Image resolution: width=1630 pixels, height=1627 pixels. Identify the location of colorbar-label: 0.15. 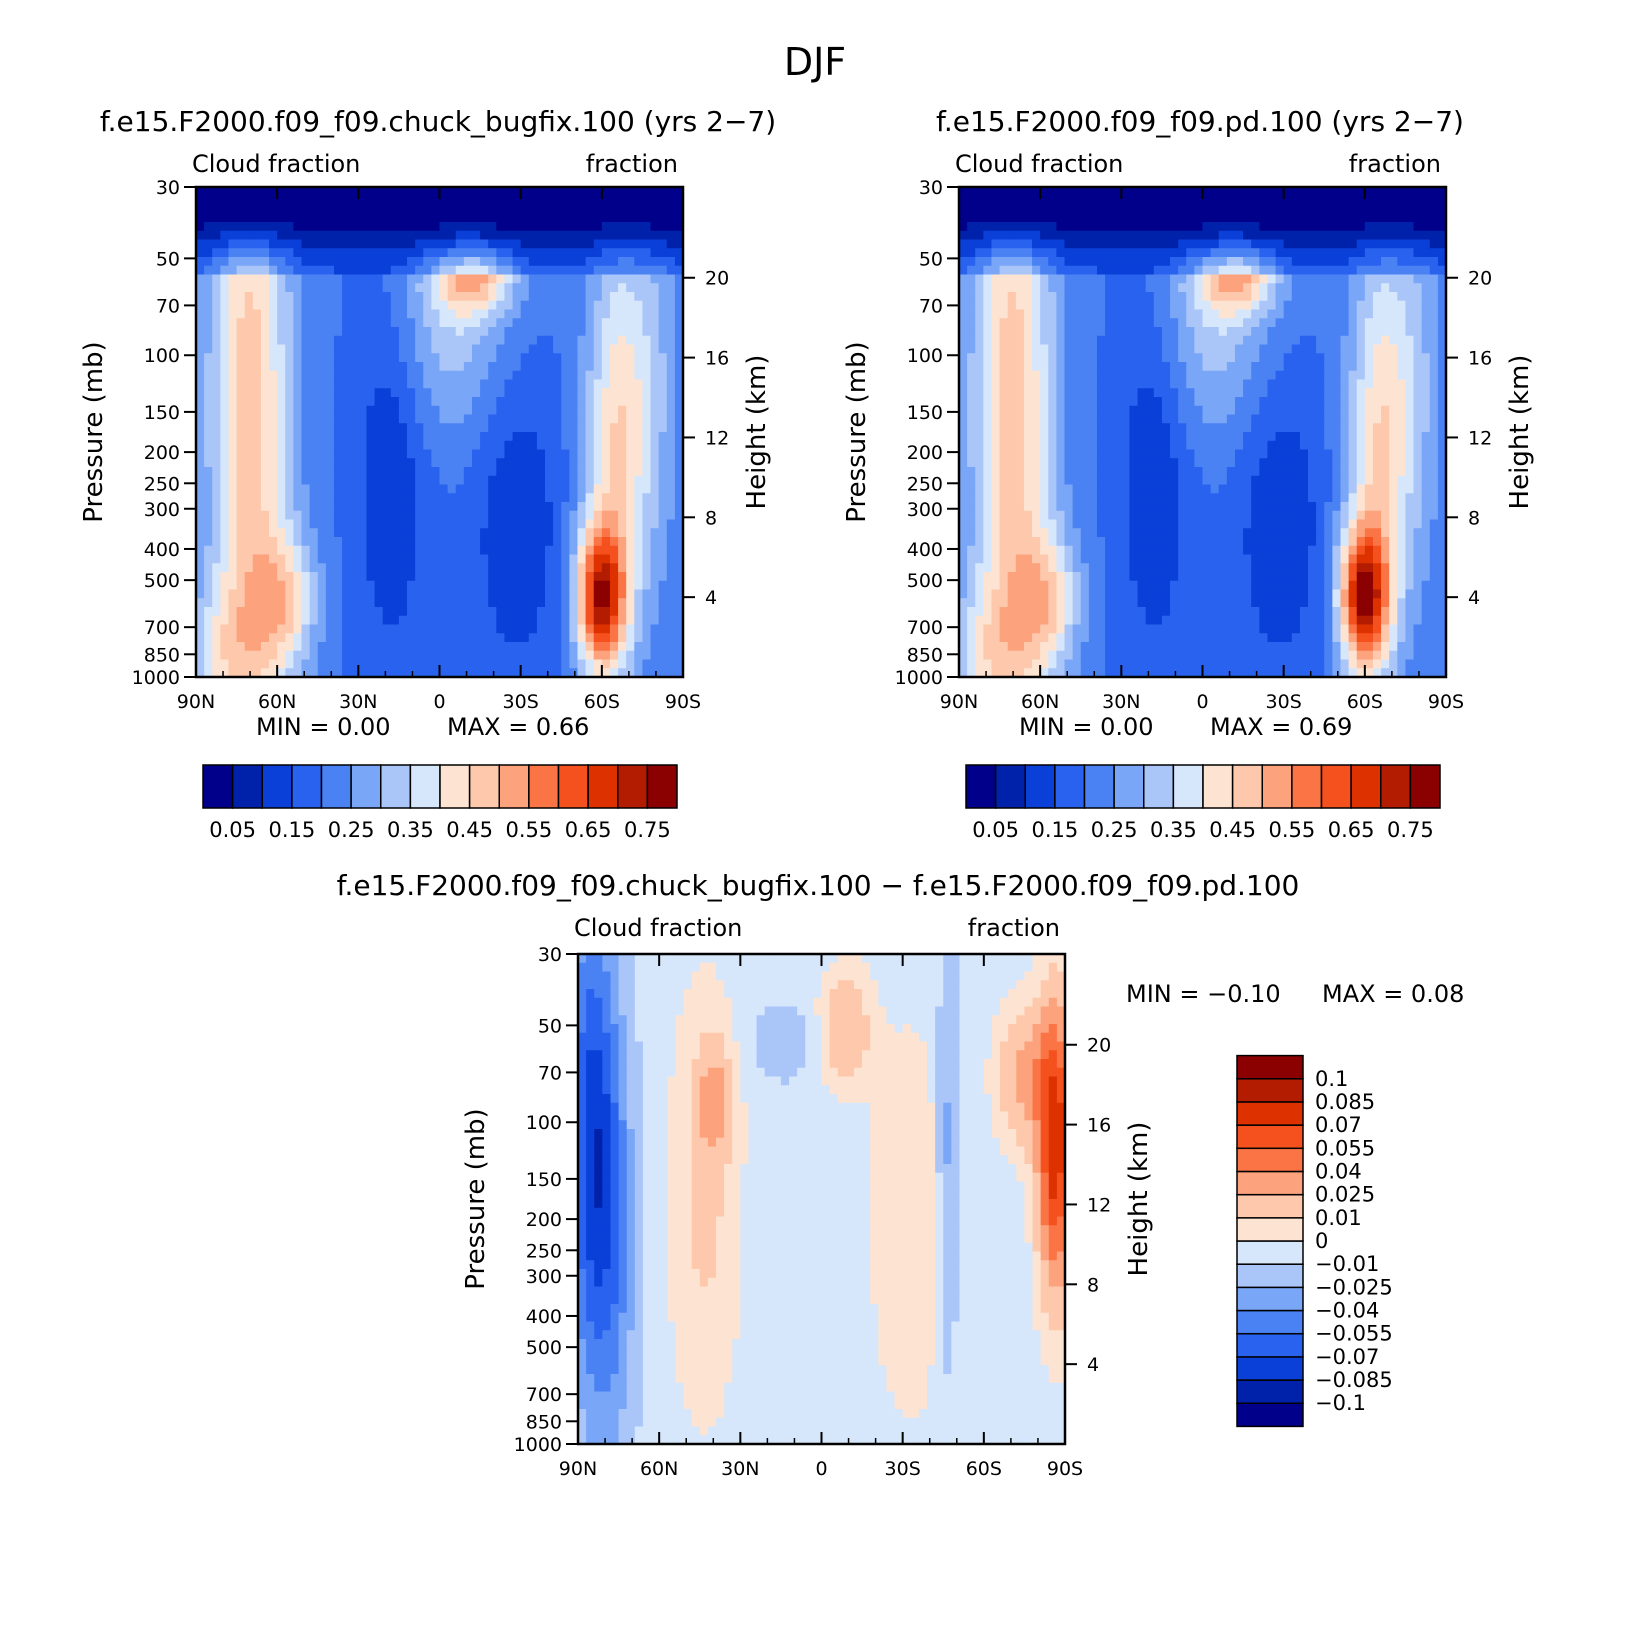
(291, 830).